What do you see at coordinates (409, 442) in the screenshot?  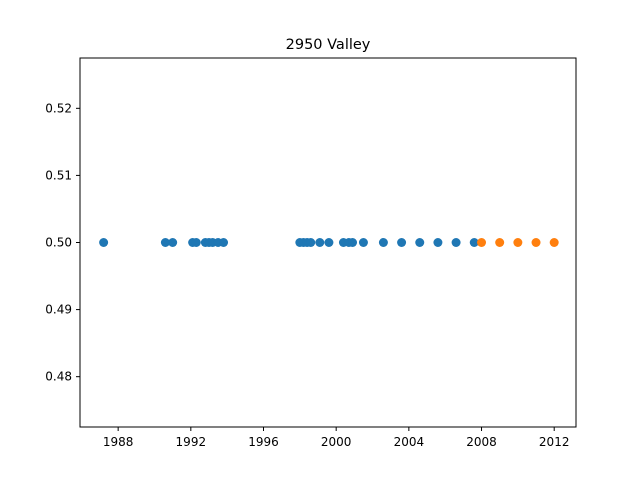 I see `x-tick-label: 2004` at bounding box center [409, 442].